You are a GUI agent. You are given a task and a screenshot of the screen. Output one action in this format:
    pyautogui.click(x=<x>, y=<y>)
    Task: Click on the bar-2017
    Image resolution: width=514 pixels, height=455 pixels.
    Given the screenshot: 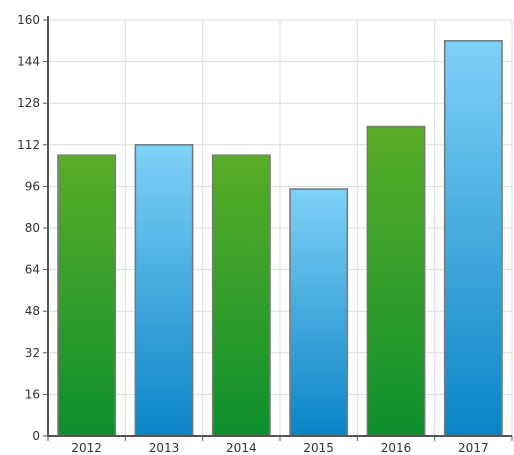 What is the action you would take?
    pyautogui.click(x=473, y=238)
    